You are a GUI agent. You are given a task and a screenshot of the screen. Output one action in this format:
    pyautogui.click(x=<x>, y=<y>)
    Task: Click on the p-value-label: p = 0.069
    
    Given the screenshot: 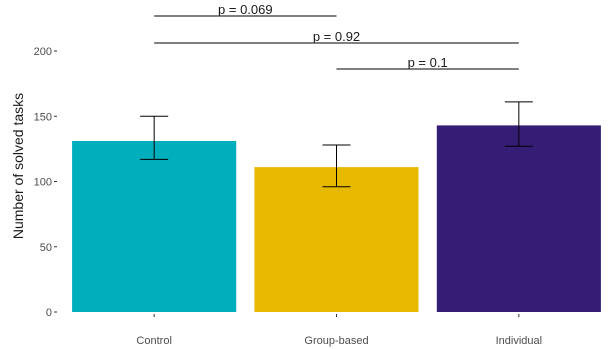 What is the action you would take?
    pyautogui.click(x=245, y=9)
    